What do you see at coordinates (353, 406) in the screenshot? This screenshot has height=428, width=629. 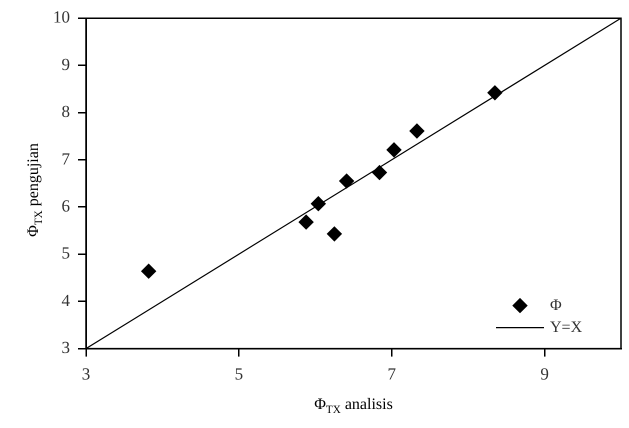 I see `x-axis-title: Φ$_{TX}$ analisis` at bounding box center [353, 406].